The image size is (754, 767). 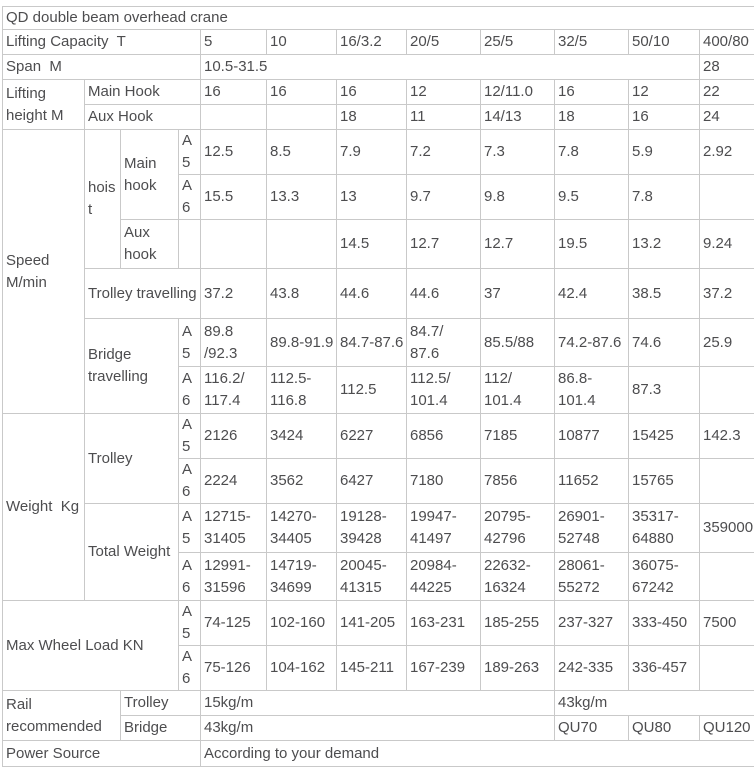 I want to click on hoist-main-a5-cell: 8.5, so click(x=302, y=152).